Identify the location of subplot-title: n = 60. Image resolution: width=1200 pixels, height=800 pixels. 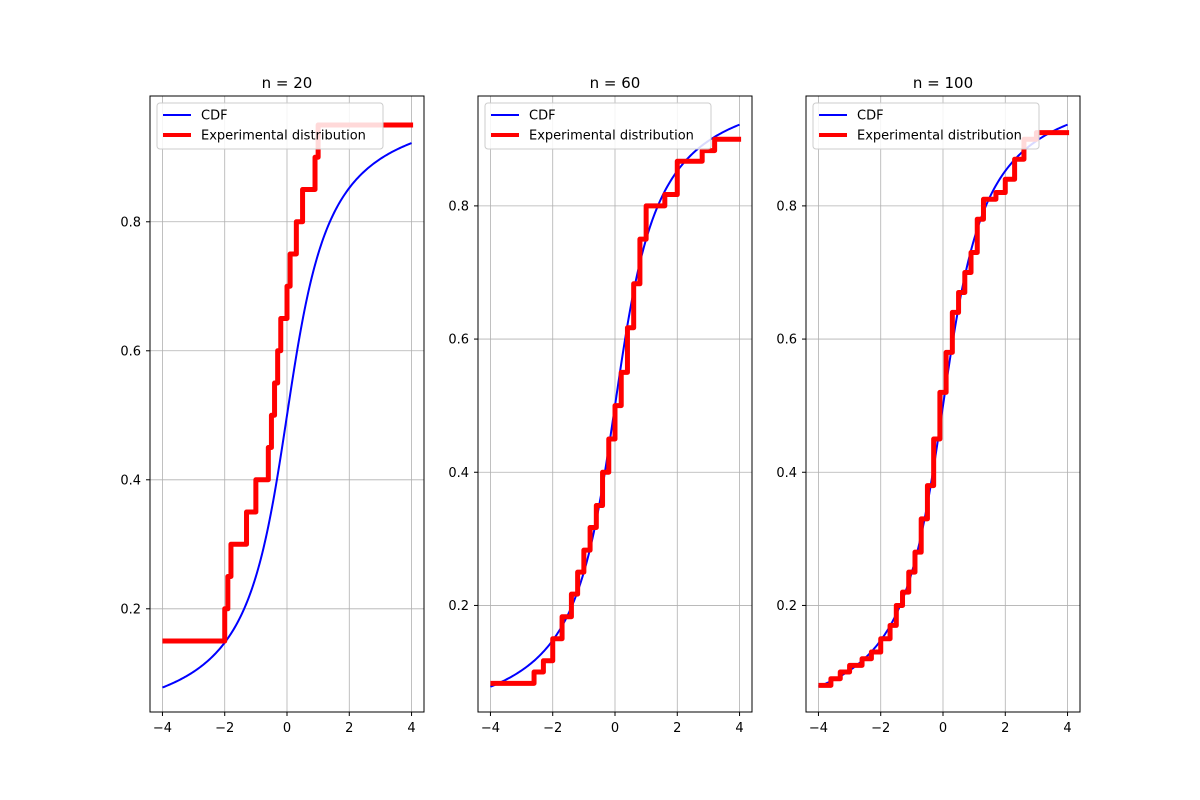
(615, 83).